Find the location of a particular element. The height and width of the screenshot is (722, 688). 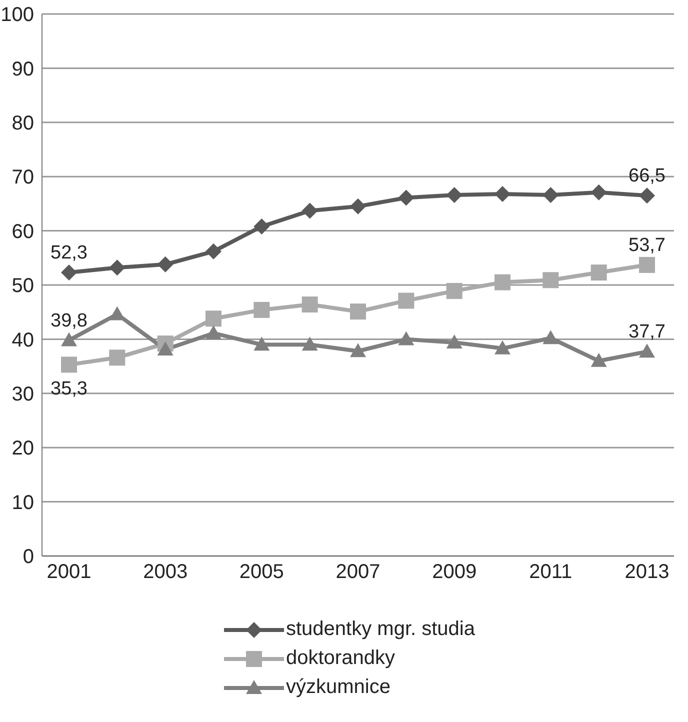

x-tick-label: 2003 is located at coordinates (165, 572).